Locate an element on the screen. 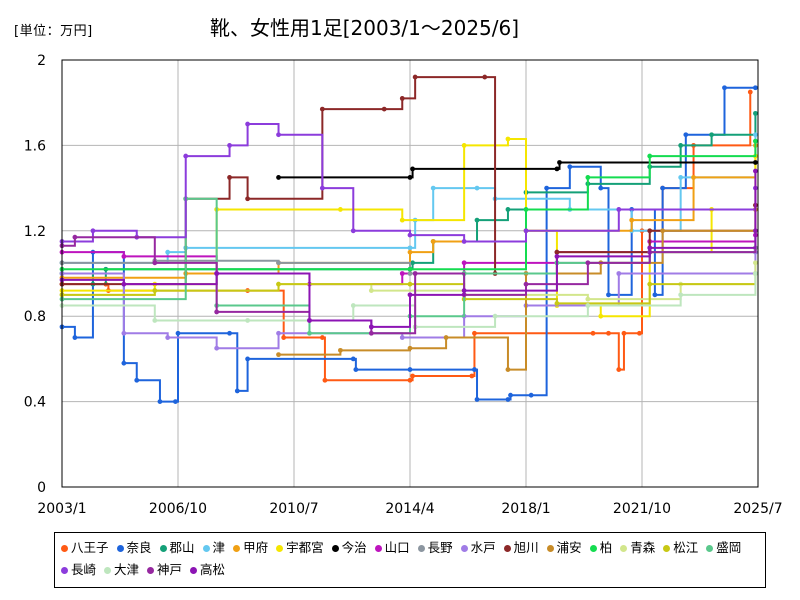  legend-label: 柏 is located at coordinates (606, 547).